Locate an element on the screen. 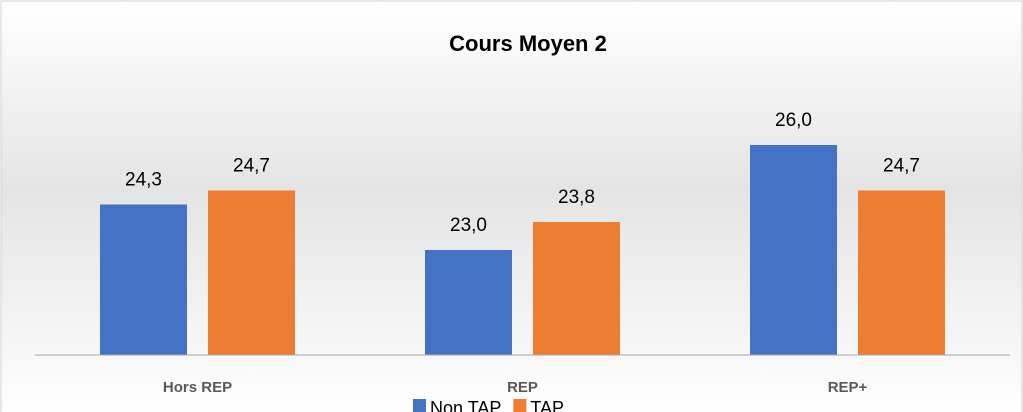 The image size is (1023, 412). data-label: 23,0 is located at coordinates (468, 225).